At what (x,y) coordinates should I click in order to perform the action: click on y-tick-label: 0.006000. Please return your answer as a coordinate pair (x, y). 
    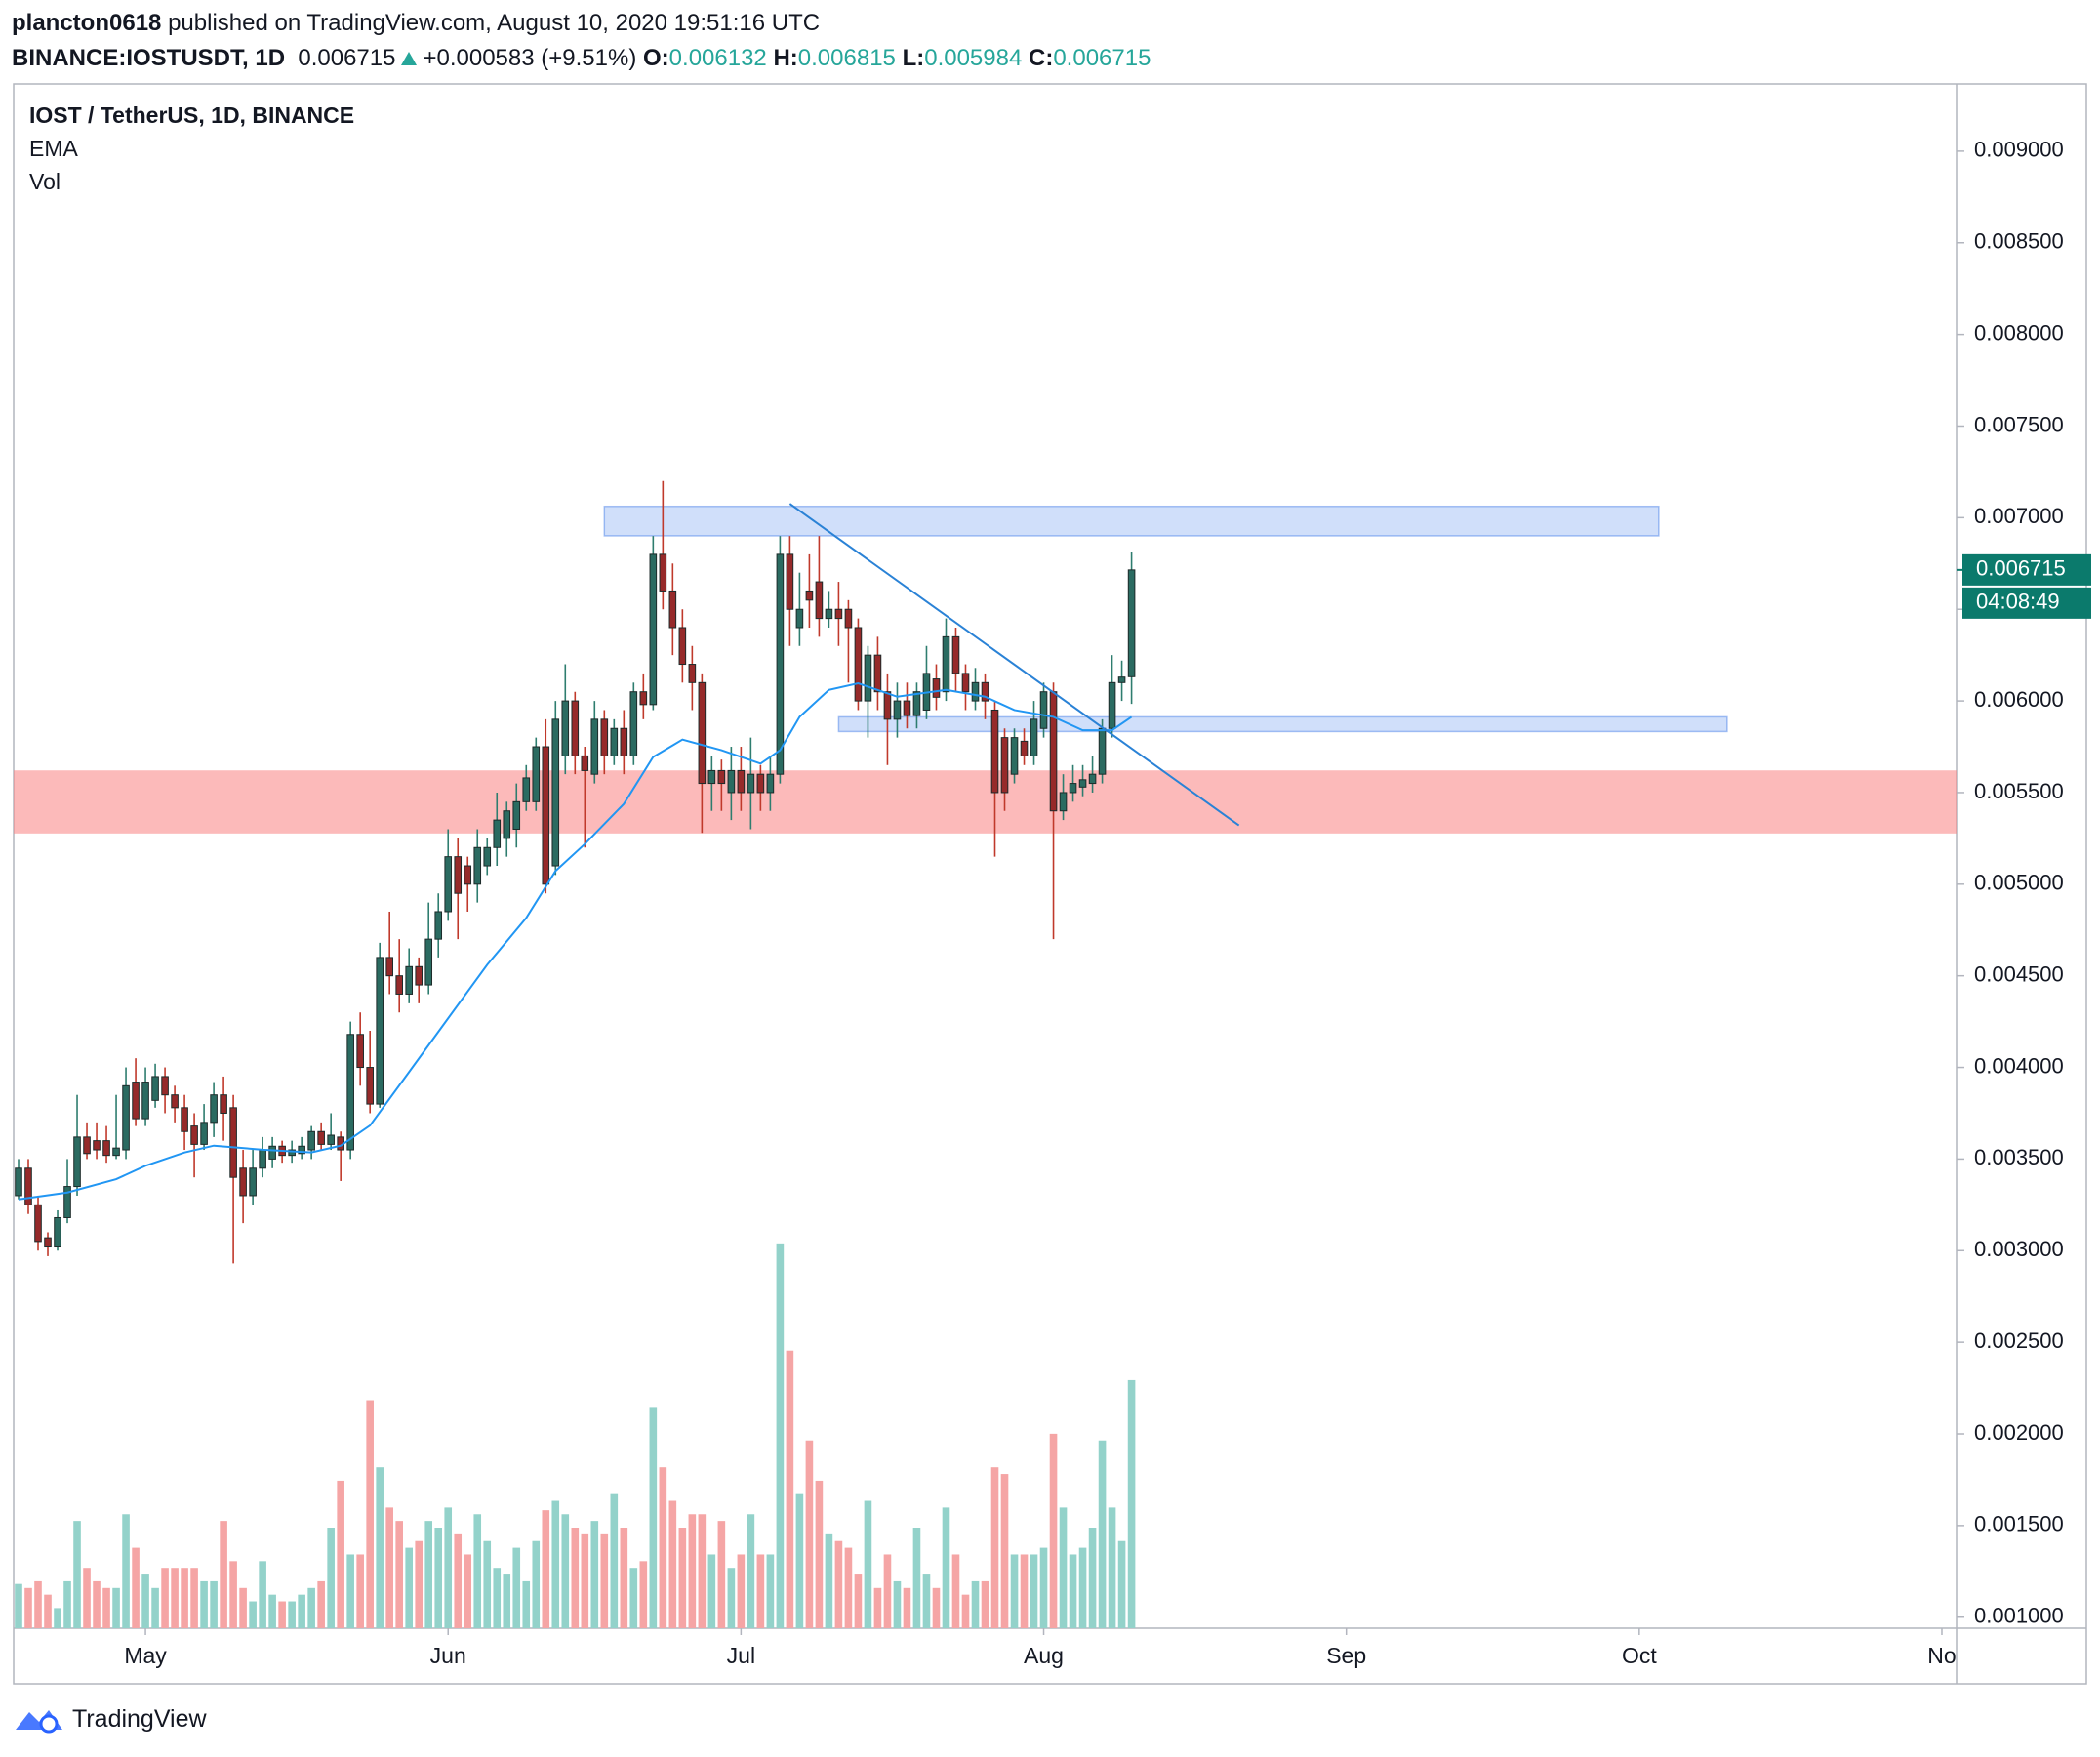
    Looking at the image, I should click on (2019, 699).